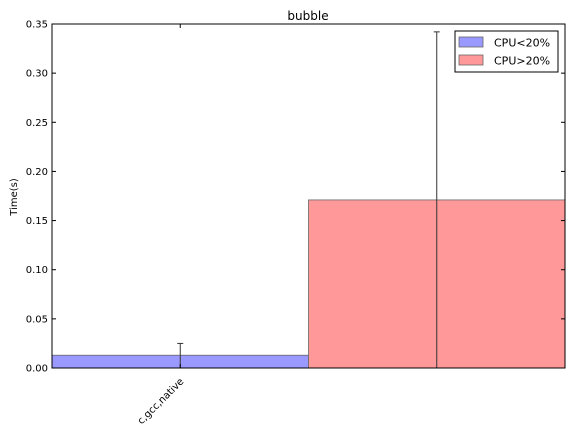  What do you see at coordinates (522, 61) in the screenshot?
I see `legend-label: CPU>20%` at bounding box center [522, 61].